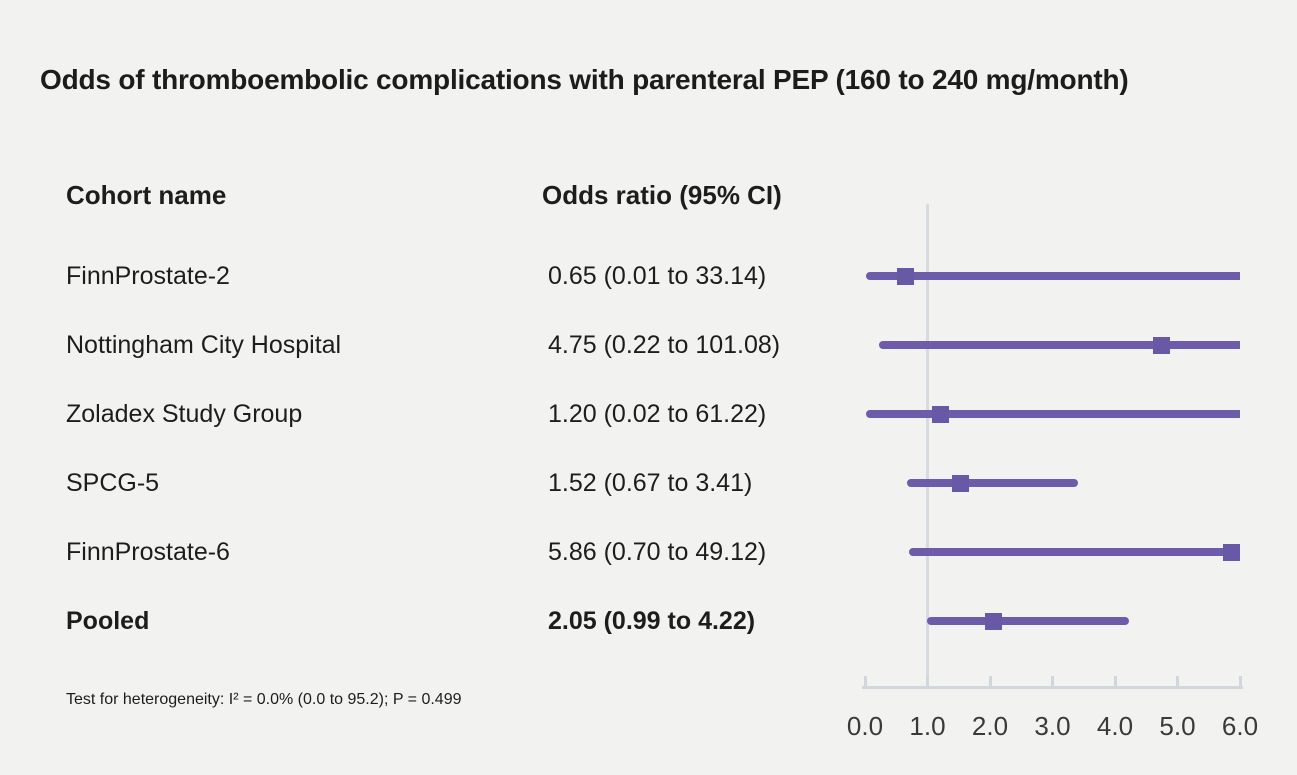 The height and width of the screenshot is (775, 1297). Describe the element at coordinates (204, 345) in the screenshot. I see `cohort-label: Nottingham City Hospital` at that location.